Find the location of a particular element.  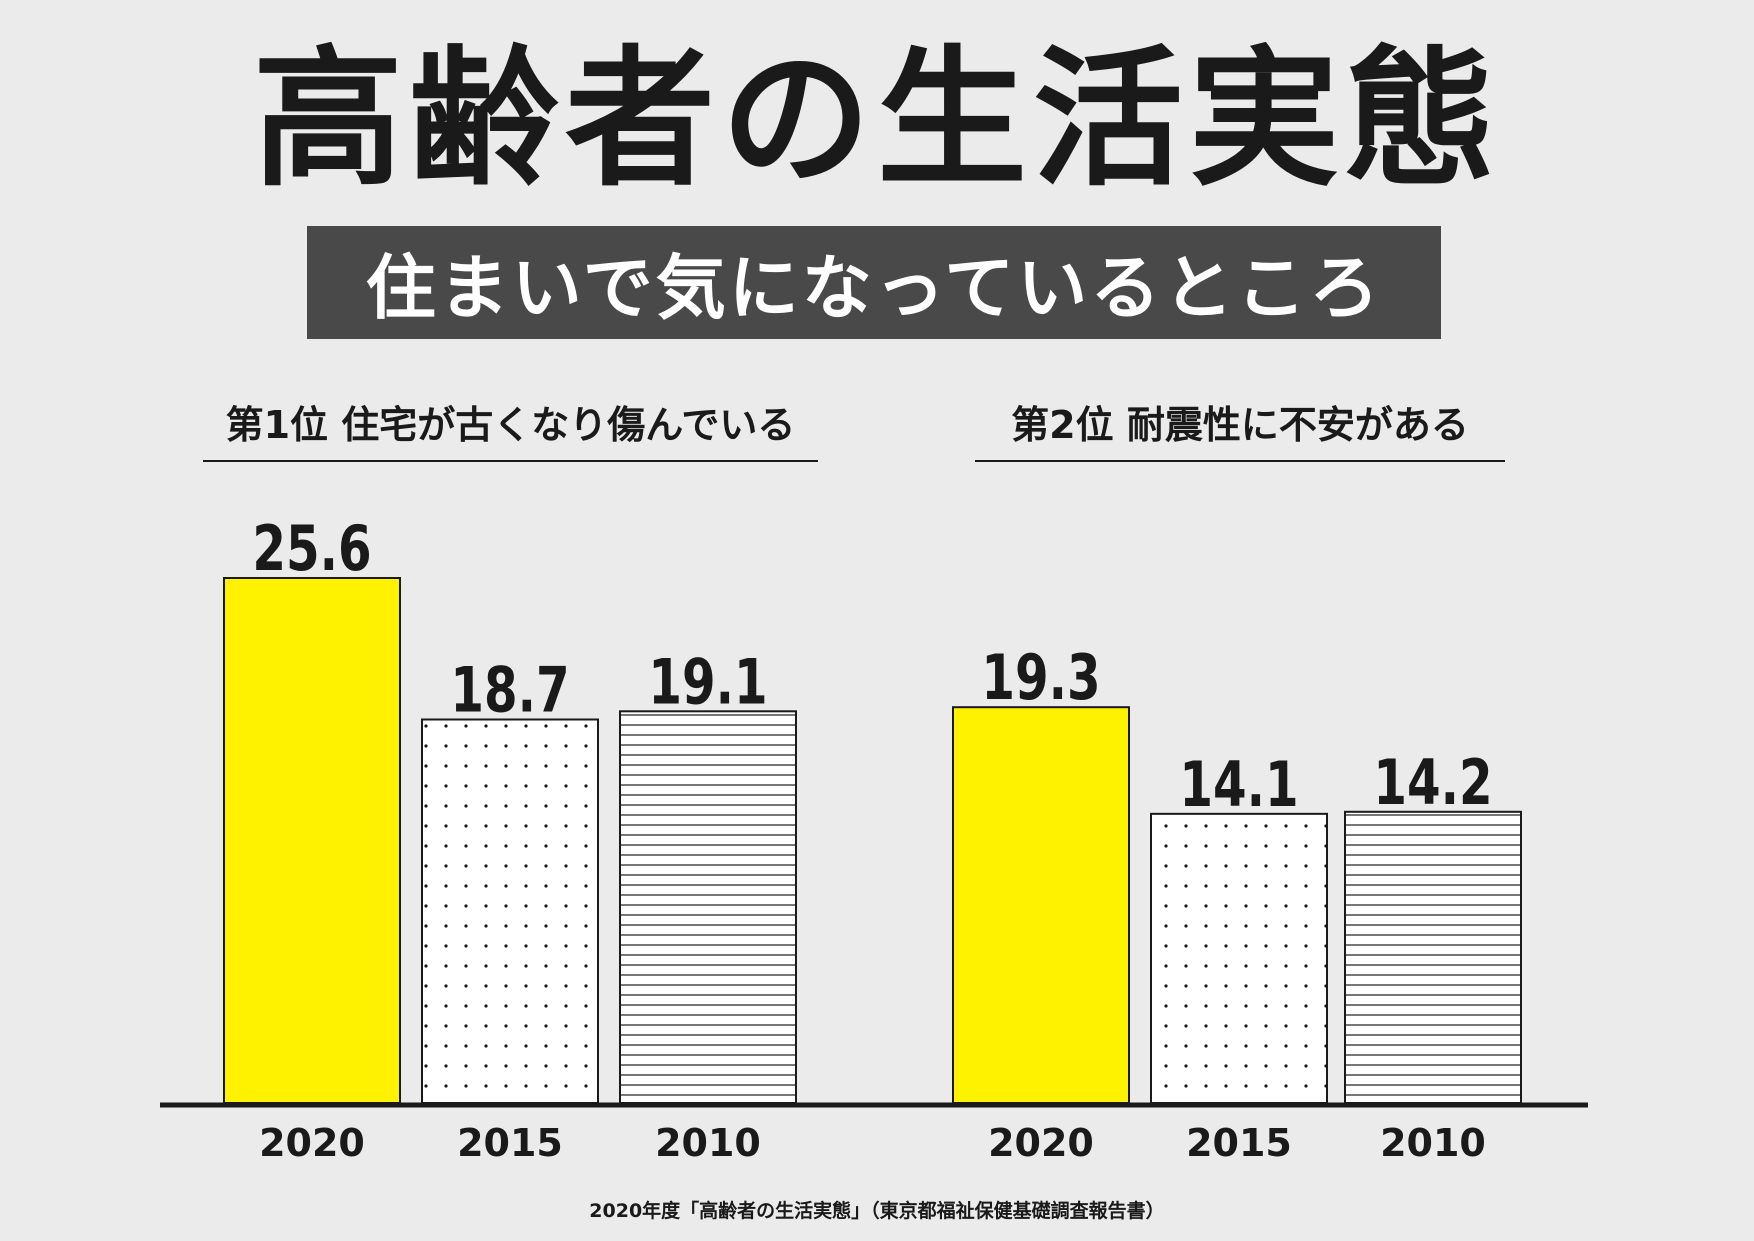

source-note: 2020年度「高齢者の生活実態」（東京都福祉保健基礎調査報告書） is located at coordinates (877, 1211).